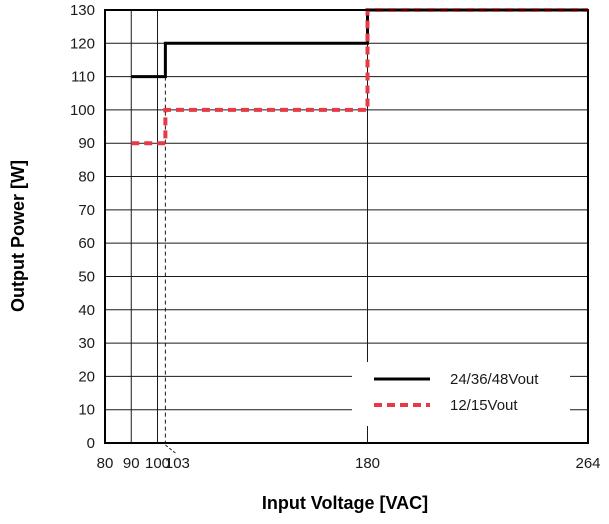 Image resolution: width=609 pixels, height=524 pixels. What do you see at coordinates (86, 376) in the screenshot?
I see `y-tick-label-2: 20` at bounding box center [86, 376].